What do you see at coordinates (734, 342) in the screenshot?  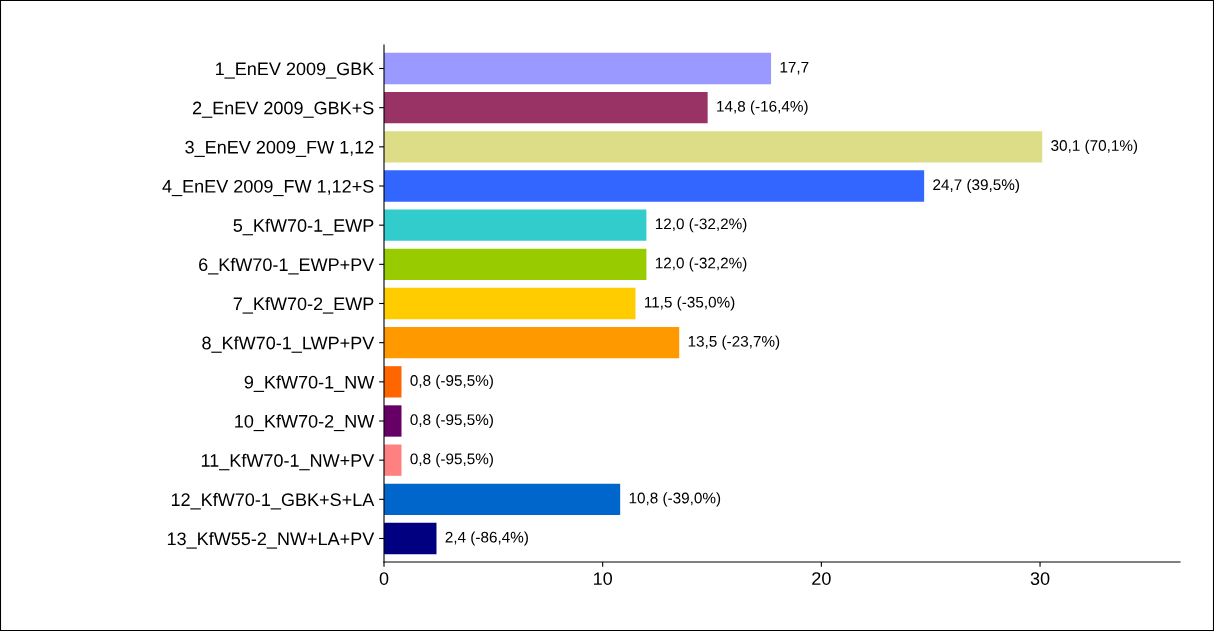 I see `data-label: 13,5 (-23,7%)` at bounding box center [734, 342].